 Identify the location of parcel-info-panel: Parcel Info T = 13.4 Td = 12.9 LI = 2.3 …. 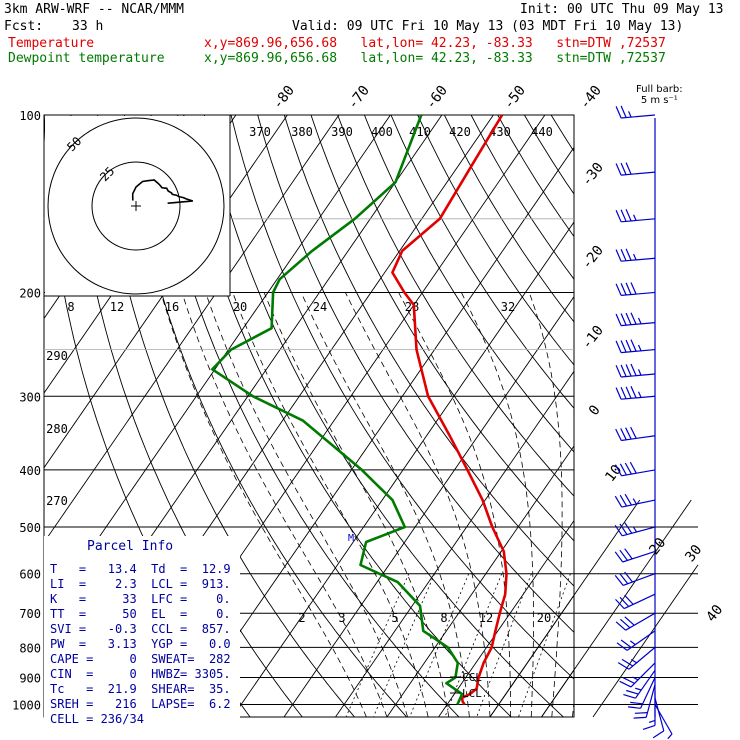
(142, 631).